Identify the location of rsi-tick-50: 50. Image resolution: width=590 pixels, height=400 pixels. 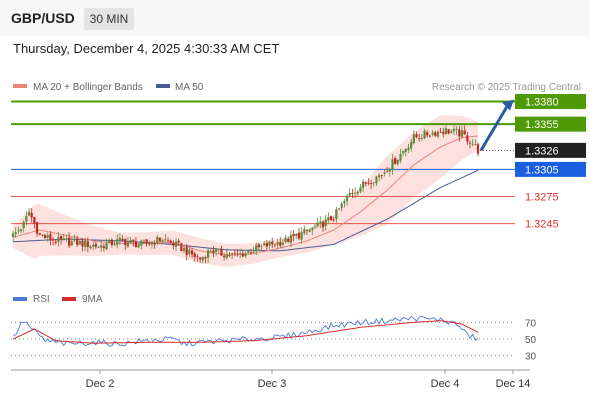
(531, 340).